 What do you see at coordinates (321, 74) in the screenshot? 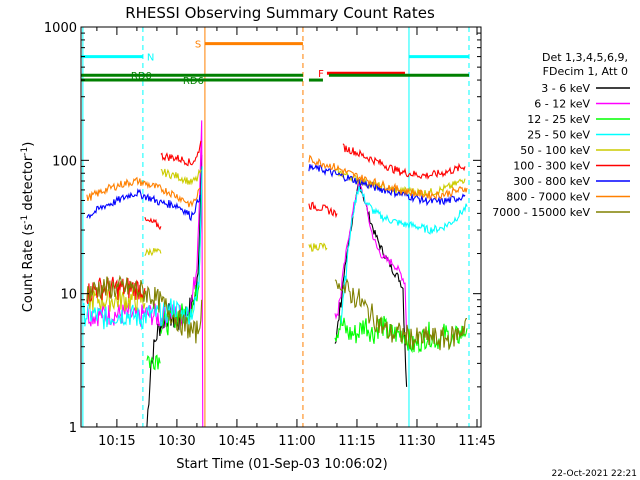
I see `status-bar-label: F` at bounding box center [321, 74].